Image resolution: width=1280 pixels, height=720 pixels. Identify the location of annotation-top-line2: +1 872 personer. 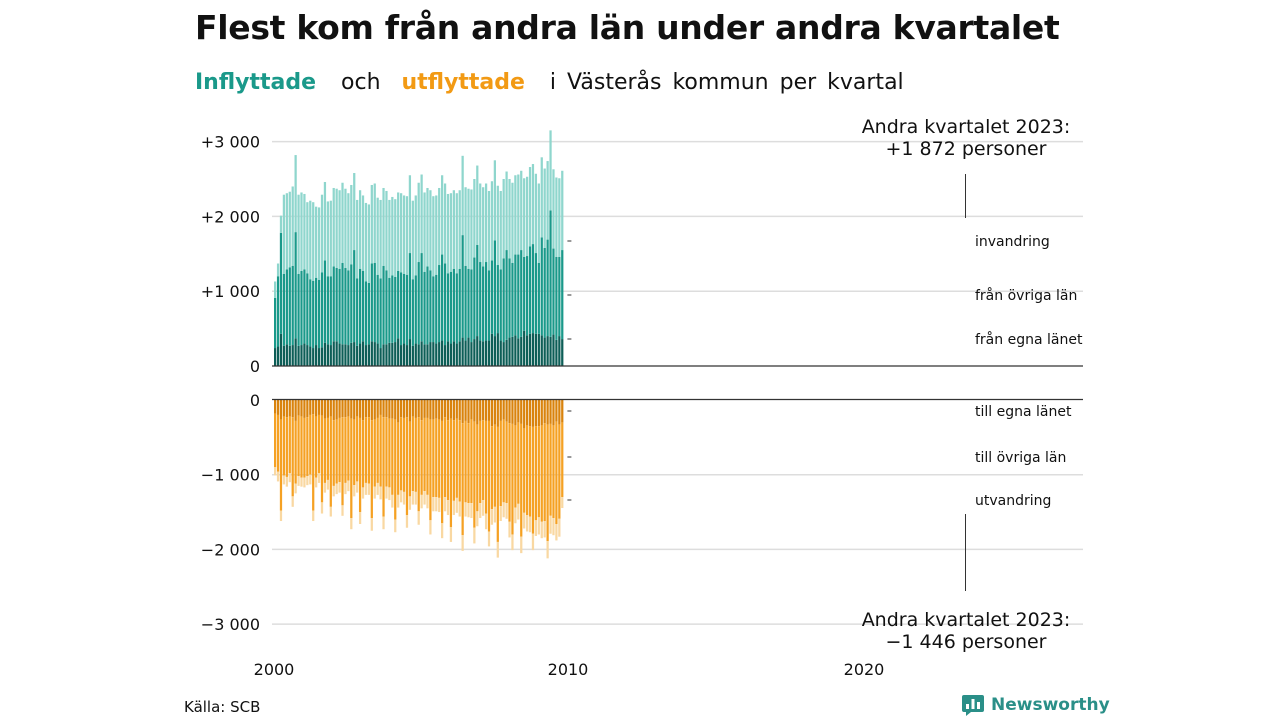
(966, 149).